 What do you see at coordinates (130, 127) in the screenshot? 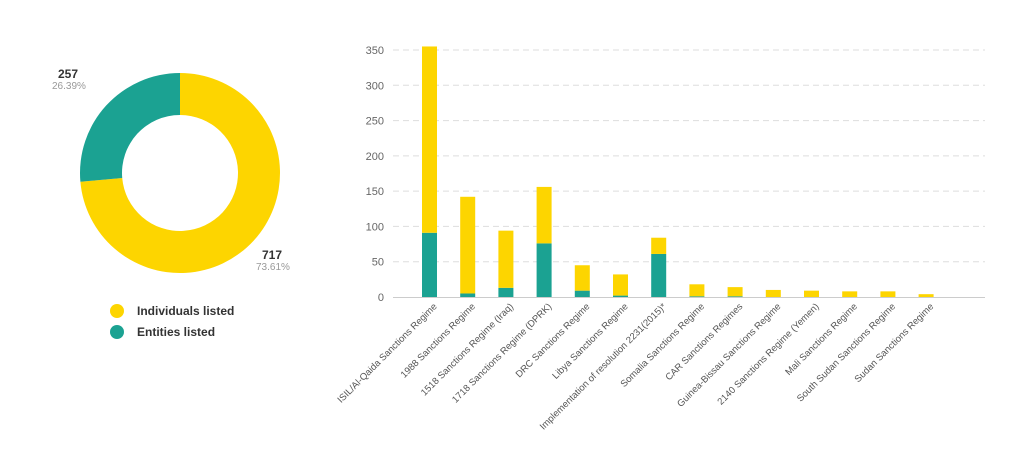
I see `donut-slice-entities` at bounding box center [130, 127].